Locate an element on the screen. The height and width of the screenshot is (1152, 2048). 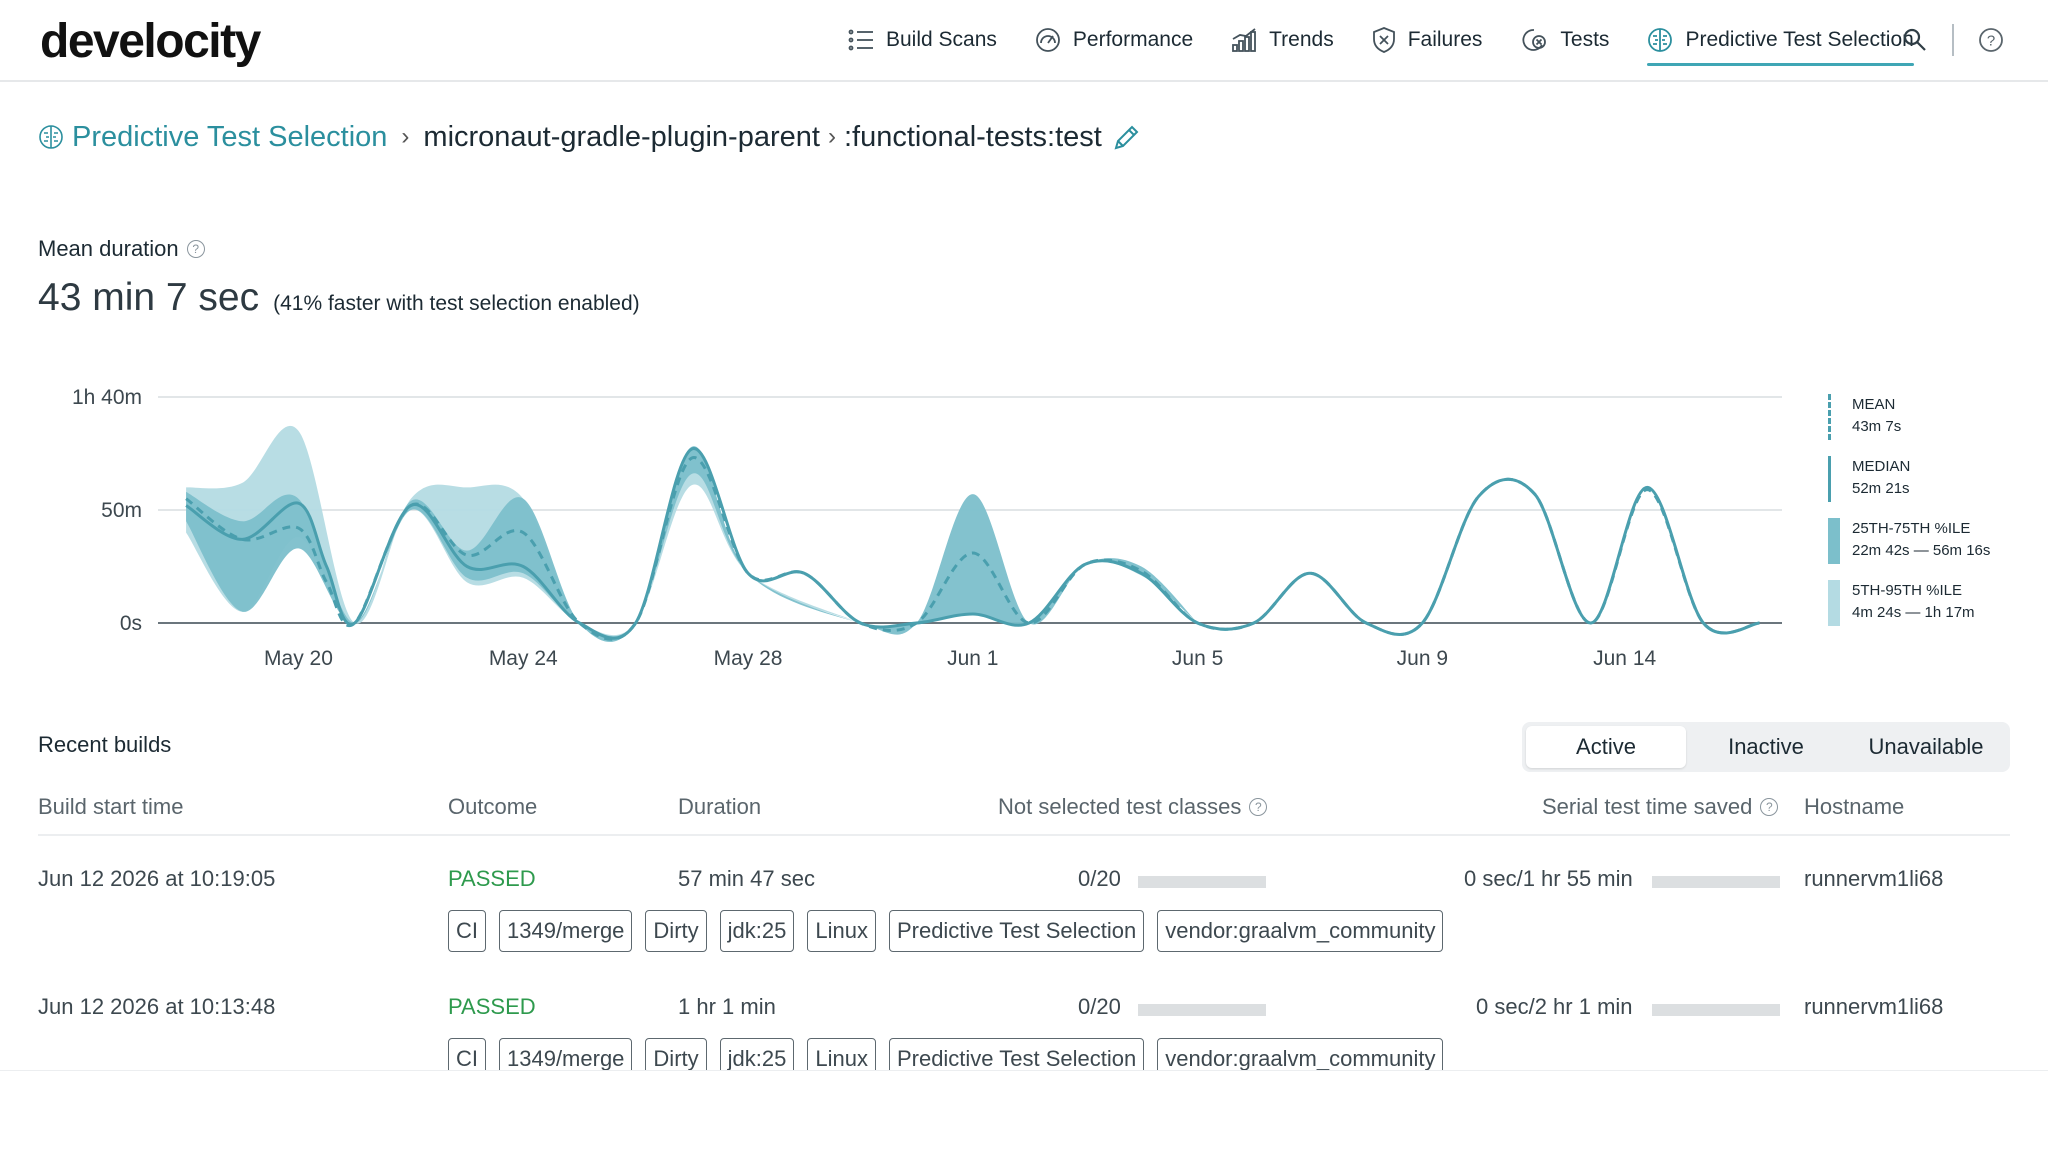
tag-os: Linux is located at coordinates (841, 931).